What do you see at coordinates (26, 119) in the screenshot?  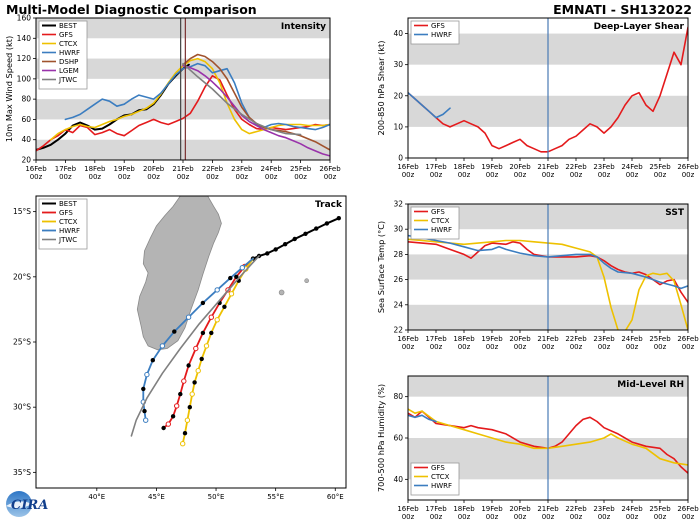 I see `y-tick-label: 60` at bounding box center [26, 119].